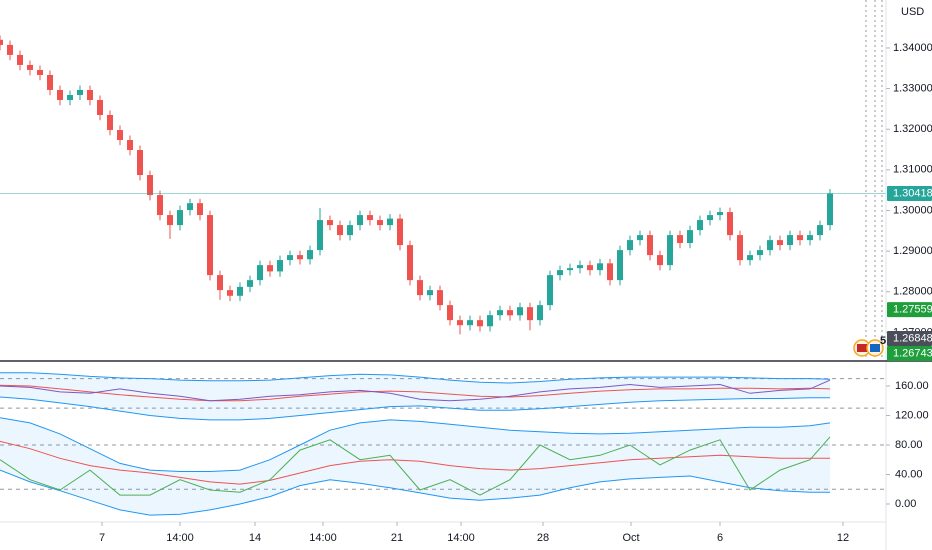 The height and width of the screenshot is (550, 932). I want to click on price-tag-label: 1.26743, so click(912, 353).